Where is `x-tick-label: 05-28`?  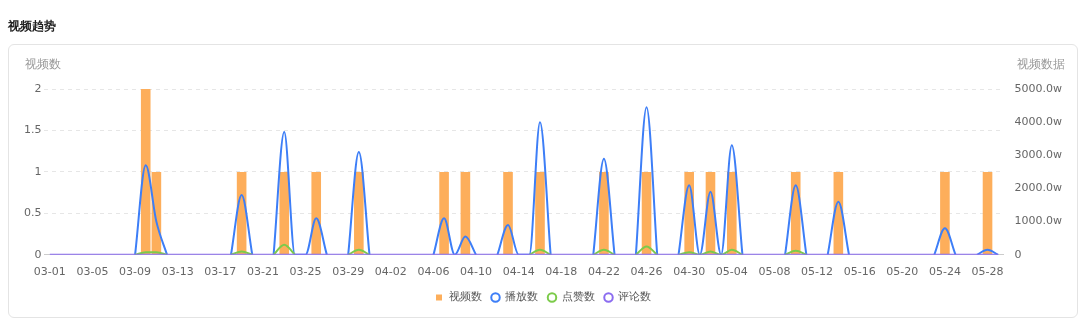
x-tick-label: 05-28 is located at coordinates (987, 272).